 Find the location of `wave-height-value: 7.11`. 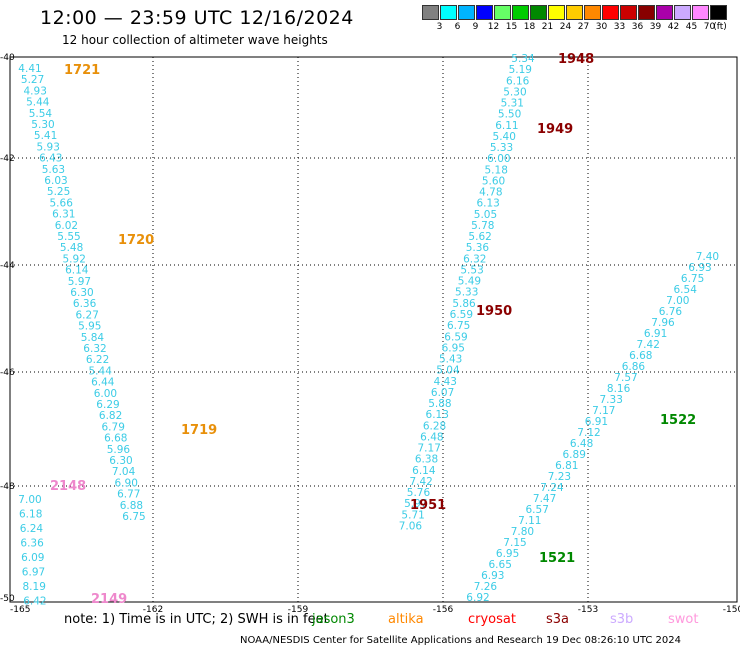

wave-height-value: 7.11 is located at coordinates (529, 521).